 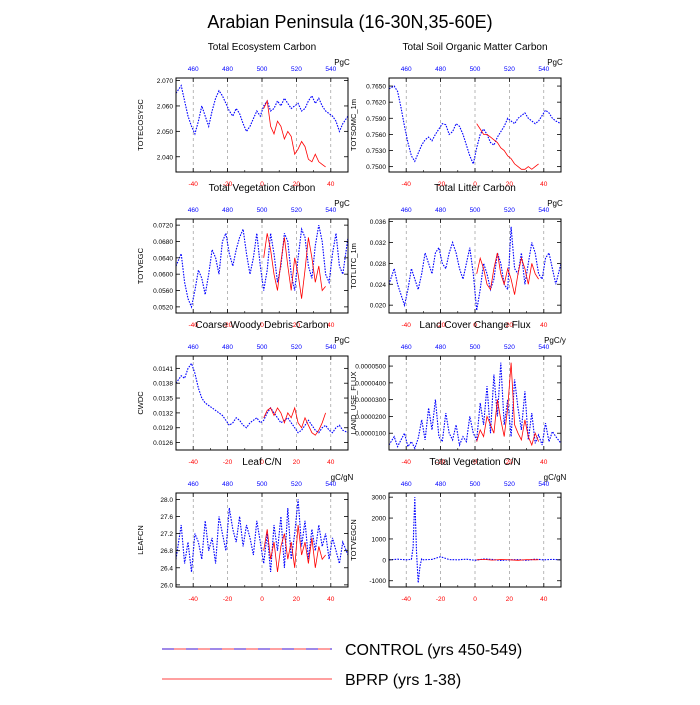 I want to click on y-tick-label: 0.7650, so click(x=376, y=87).